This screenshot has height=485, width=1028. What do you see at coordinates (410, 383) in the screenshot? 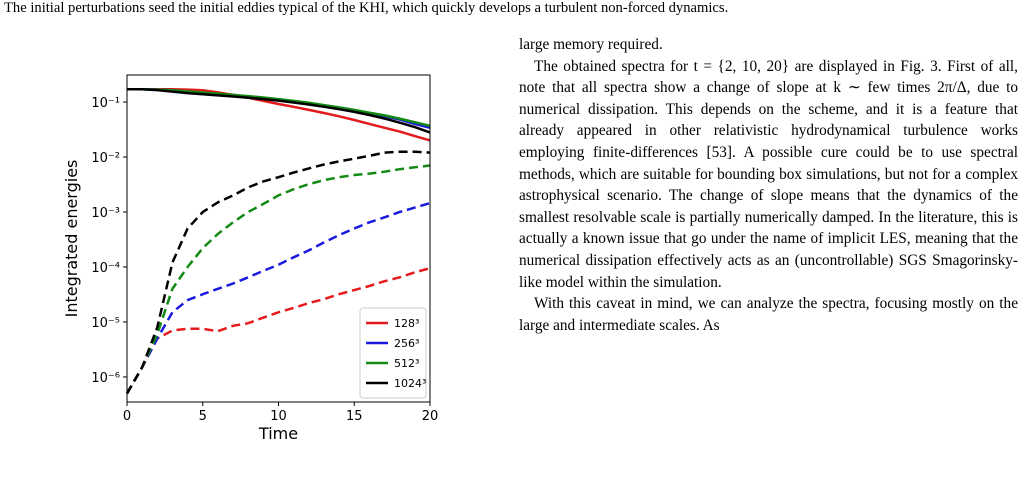
I see `legend-label: 1024³` at bounding box center [410, 383].